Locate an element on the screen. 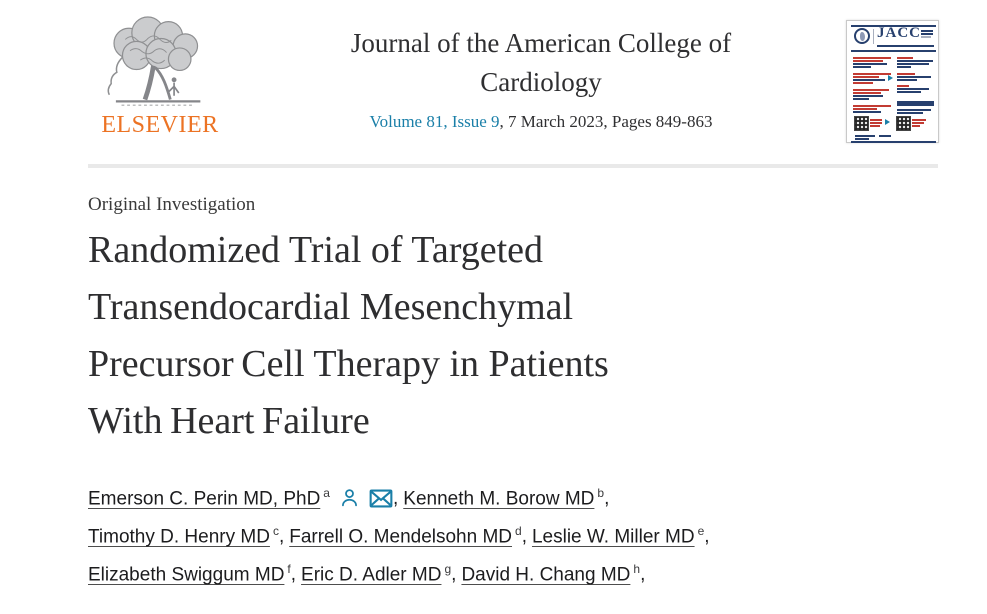 This screenshot has height=614, width=987. author-affiliation-sup: g is located at coordinates (448, 569).